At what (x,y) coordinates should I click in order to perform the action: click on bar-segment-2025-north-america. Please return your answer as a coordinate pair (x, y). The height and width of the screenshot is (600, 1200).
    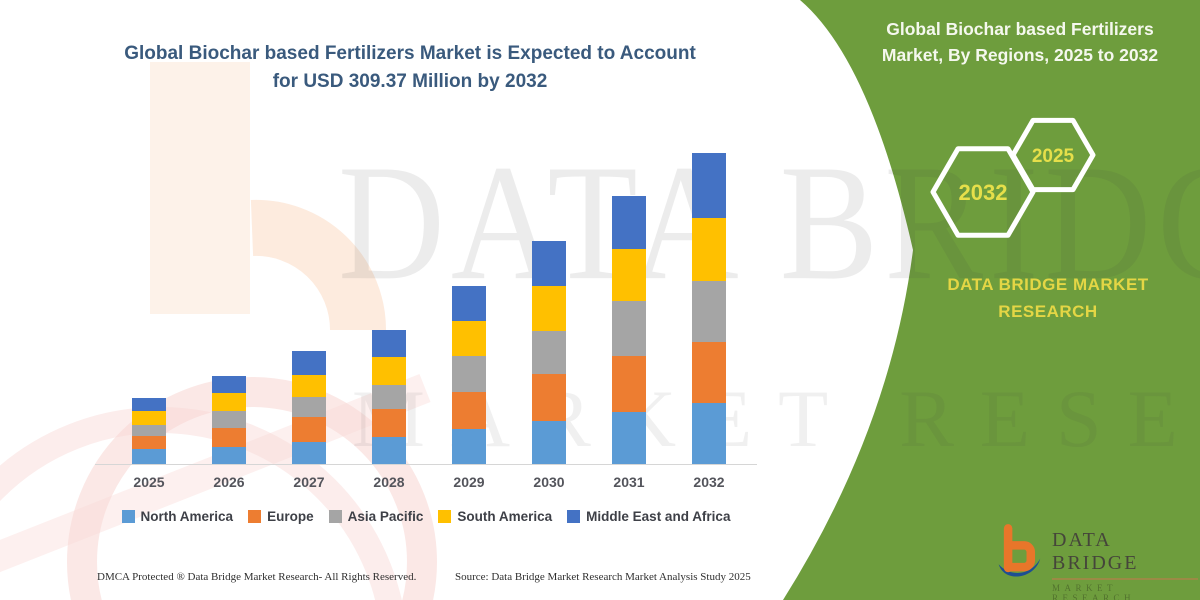
    Looking at the image, I should click on (149, 456).